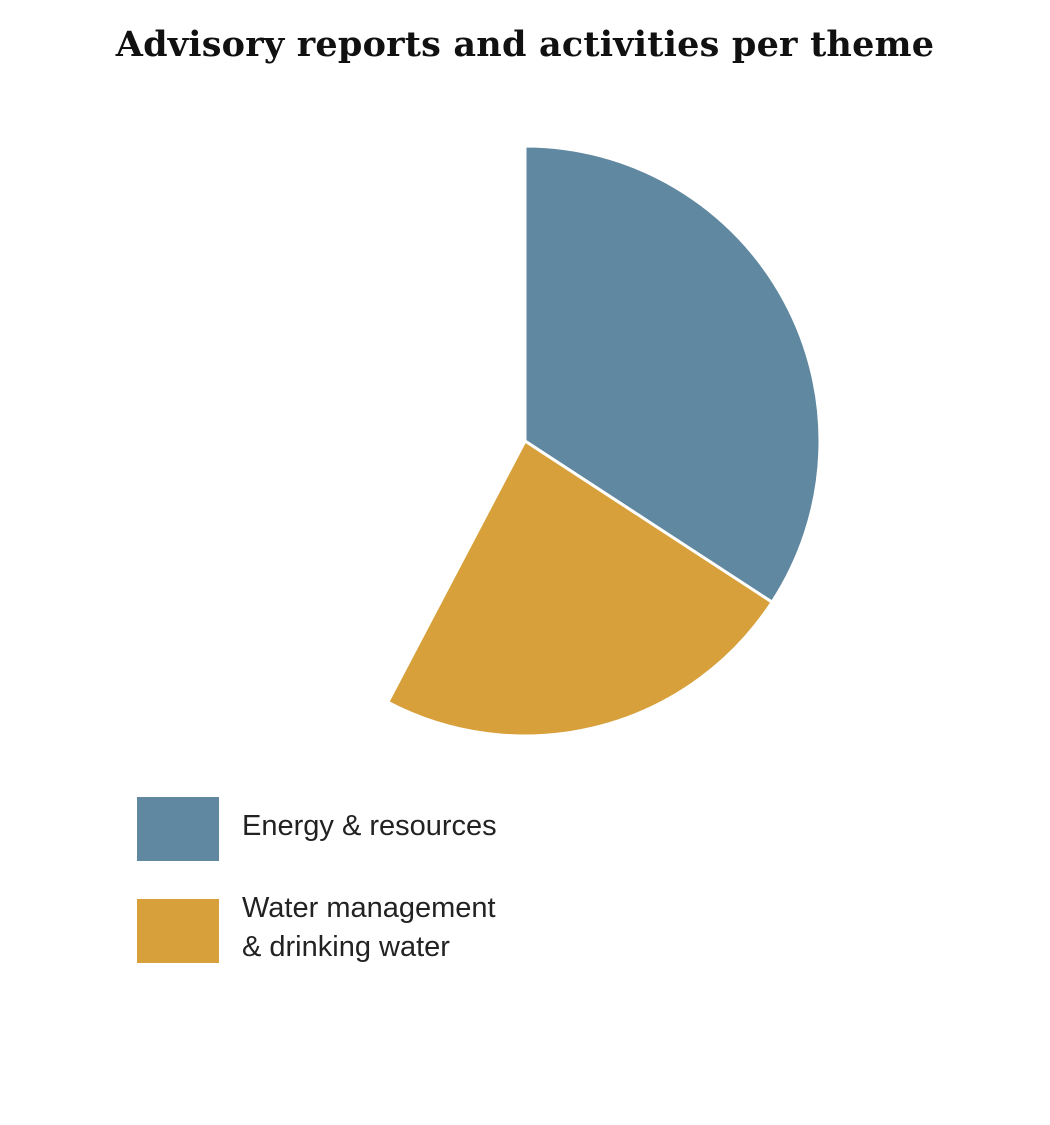  I want to click on legend-swatch-water, so click(178, 931).